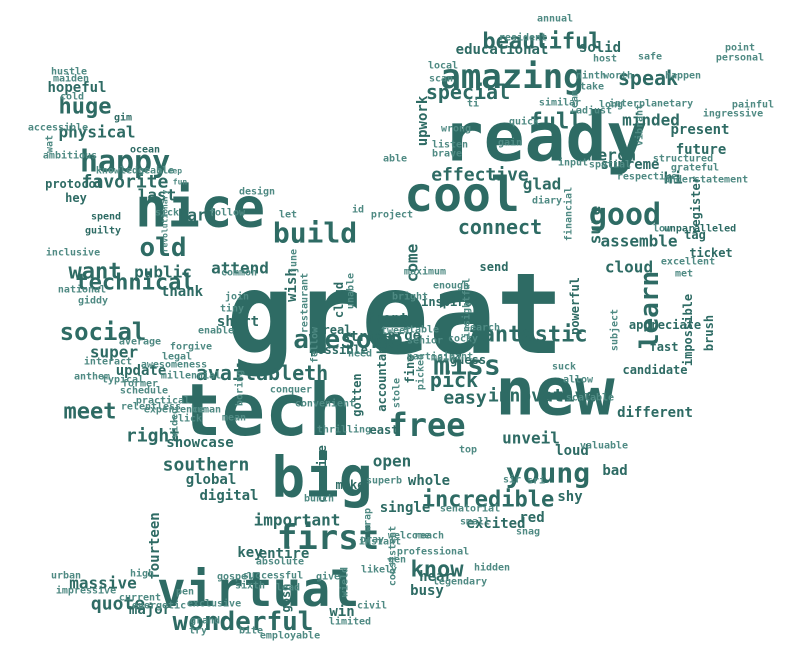 The width and height of the screenshot is (795, 657). Describe the element at coordinates (360, 354) in the screenshot. I see `word-need: need` at that location.